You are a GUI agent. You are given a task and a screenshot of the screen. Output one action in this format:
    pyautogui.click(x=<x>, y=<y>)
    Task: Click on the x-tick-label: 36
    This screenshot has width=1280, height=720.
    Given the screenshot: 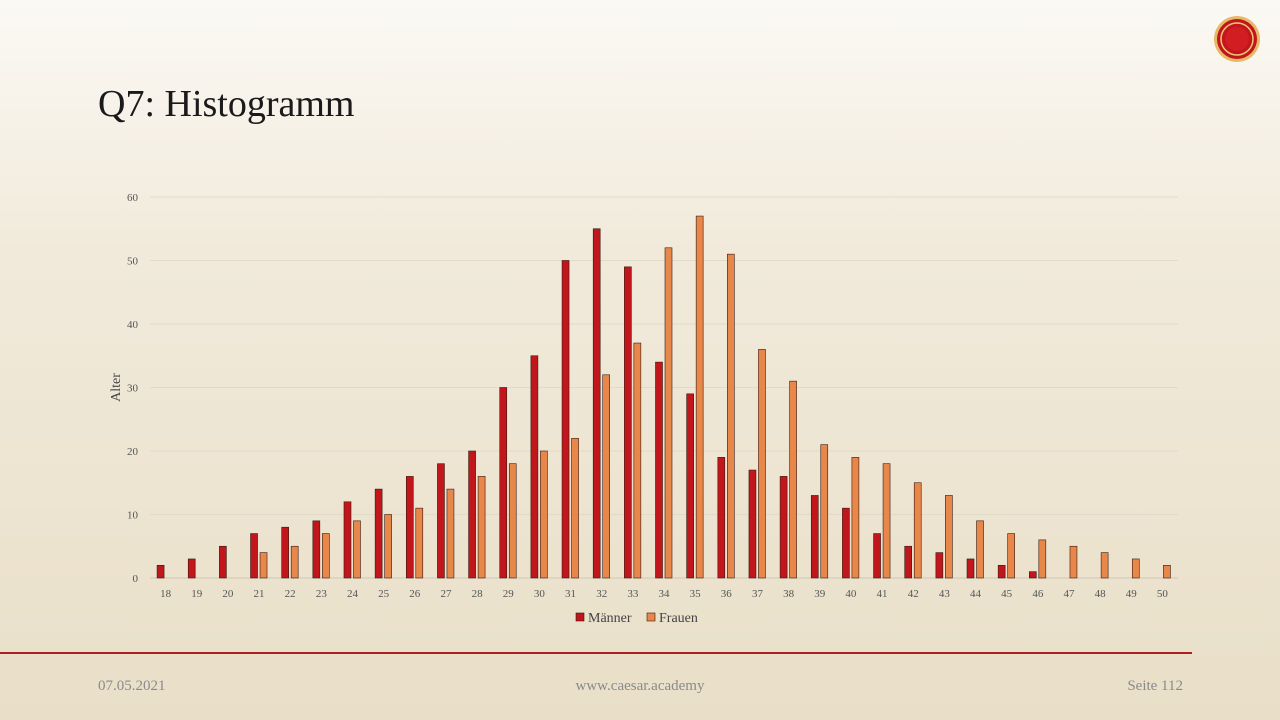 What is the action you would take?
    pyautogui.click(x=727, y=594)
    